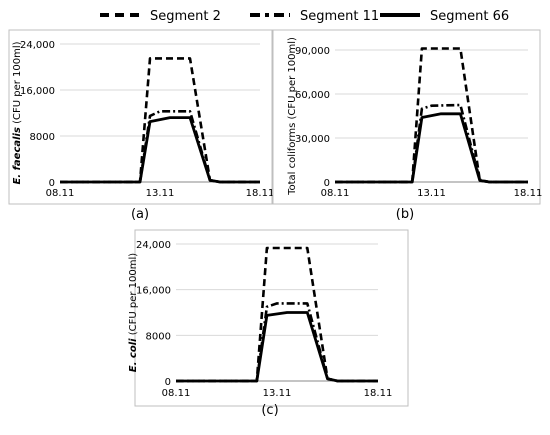 The height and width of the screenshot is (435, 550). What do you see at coordinates (312, 139) in the screenshot?
I see `y-tick-label: 30,000` at bounding box center [312, 139].